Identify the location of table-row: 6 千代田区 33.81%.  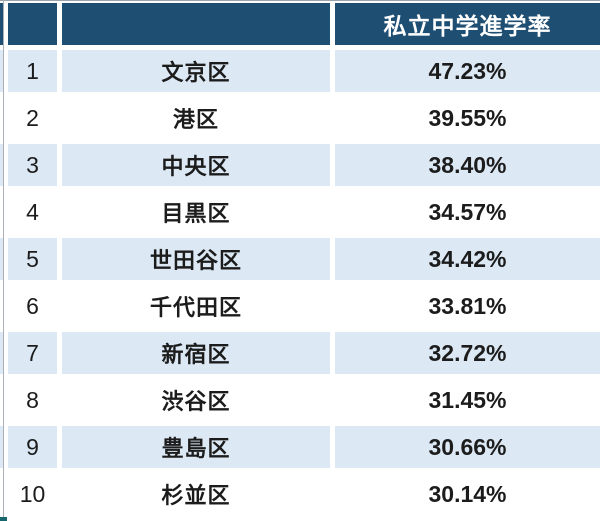
(304, 306).